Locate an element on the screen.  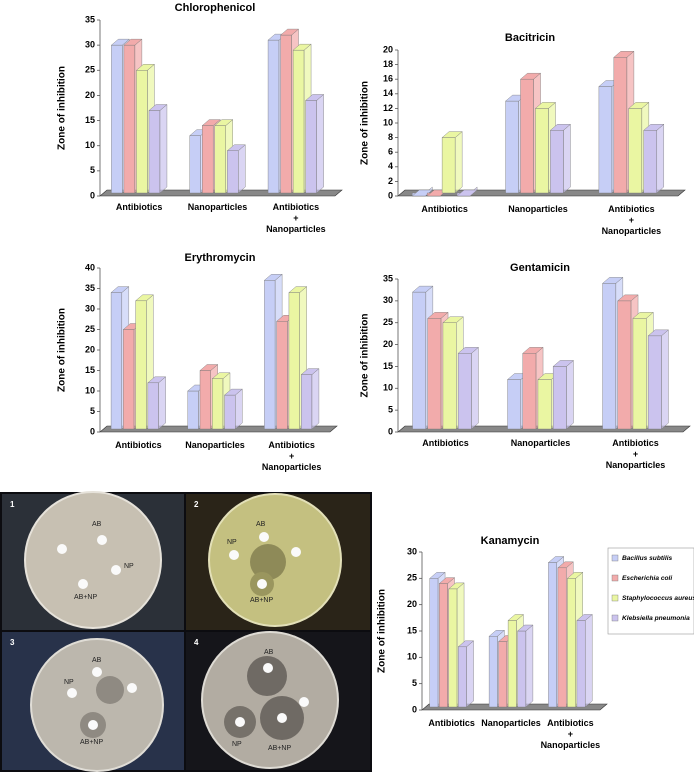
plate-number: 3 is located at coordinates (12, 642).